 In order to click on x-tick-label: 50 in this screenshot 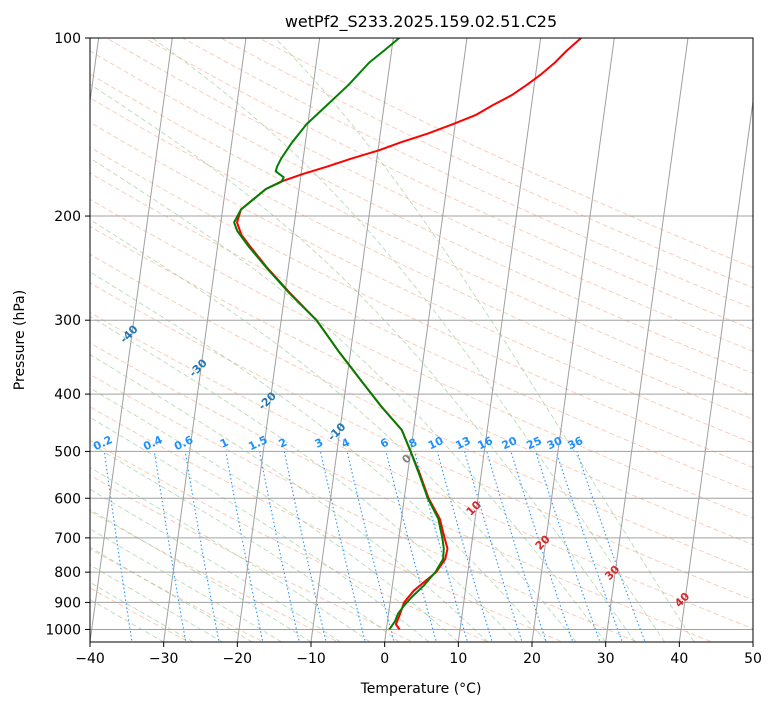, I will do `click(753, 659)`.